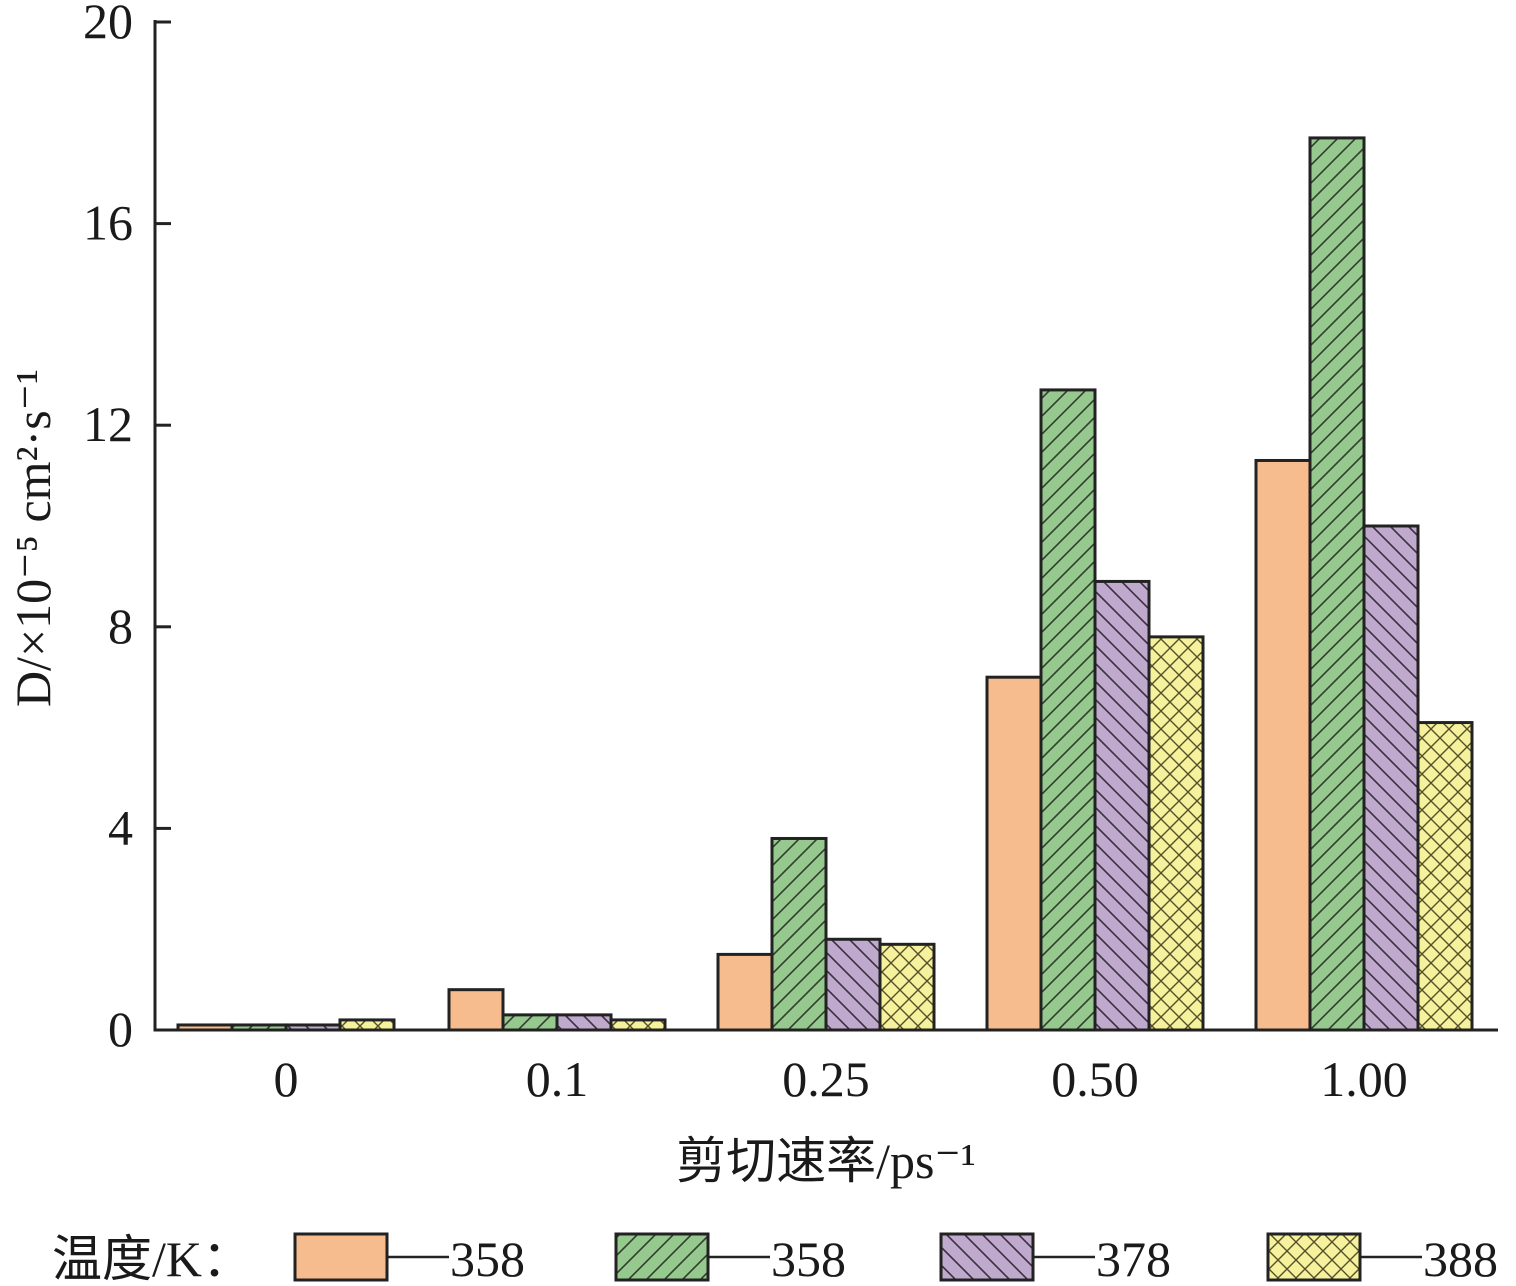 The height and width of the screenshot is (1286, 1516). I want to click on legend-label-1: 358, so click(487, 1258).